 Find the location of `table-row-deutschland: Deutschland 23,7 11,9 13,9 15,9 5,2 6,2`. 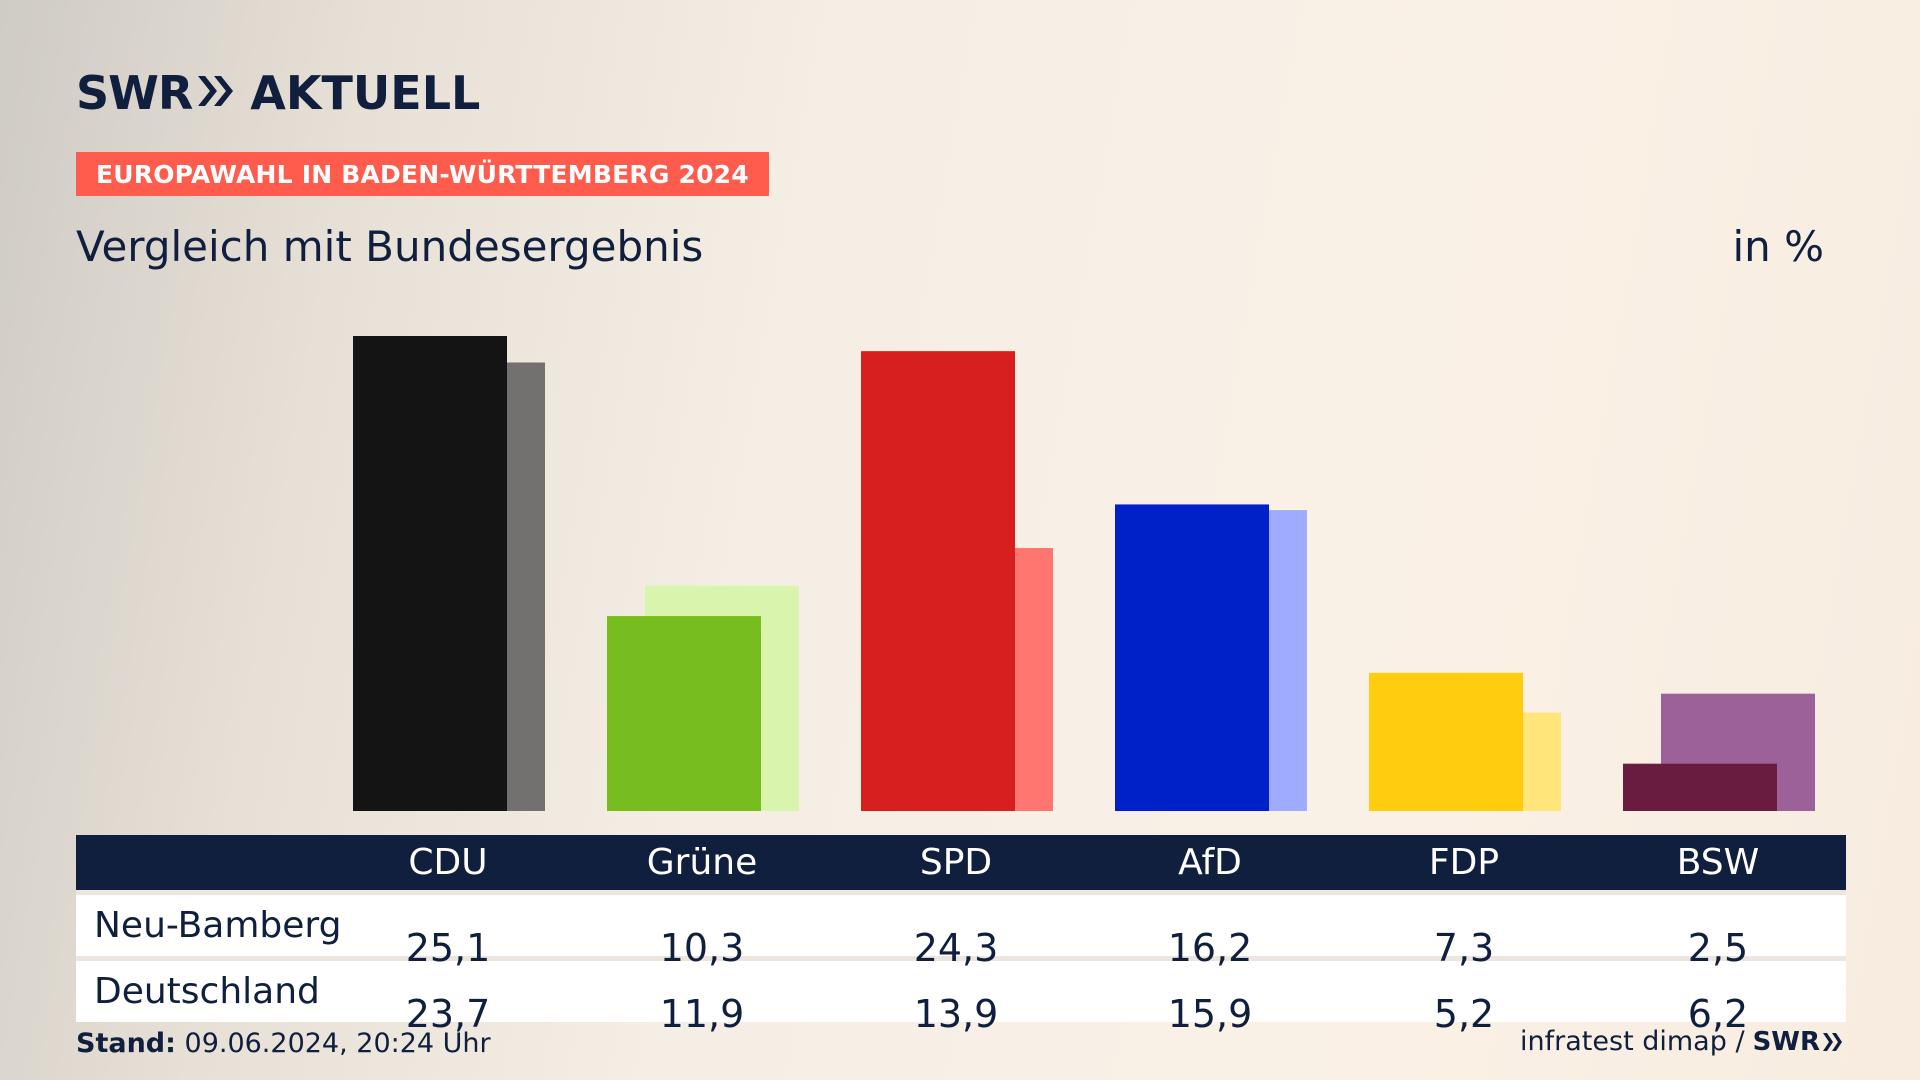

table-row-deutschland: Deutschland 23,7 11,9 13,9 15,9 5,2 6,2 is located at coordinates (961, 996).